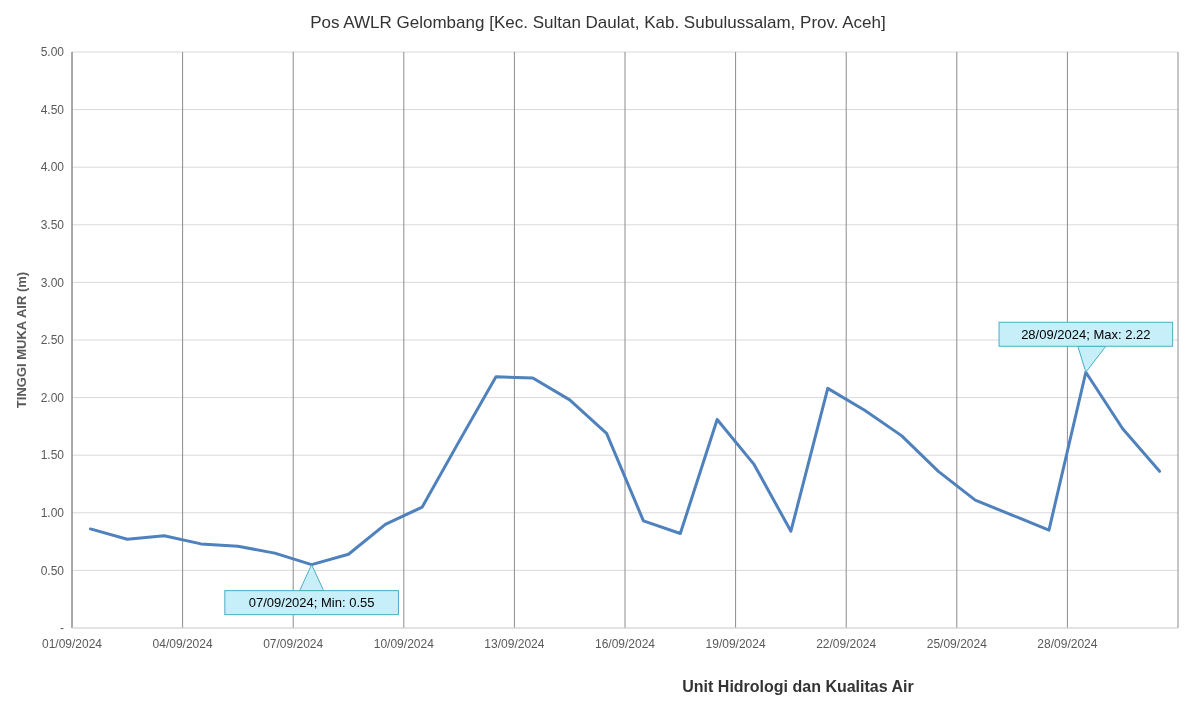  What do you see at coordinates (514, 644) in the screenshot?
I see `x-tick-label: 13/09/2024` at bounding box center [514, 644].